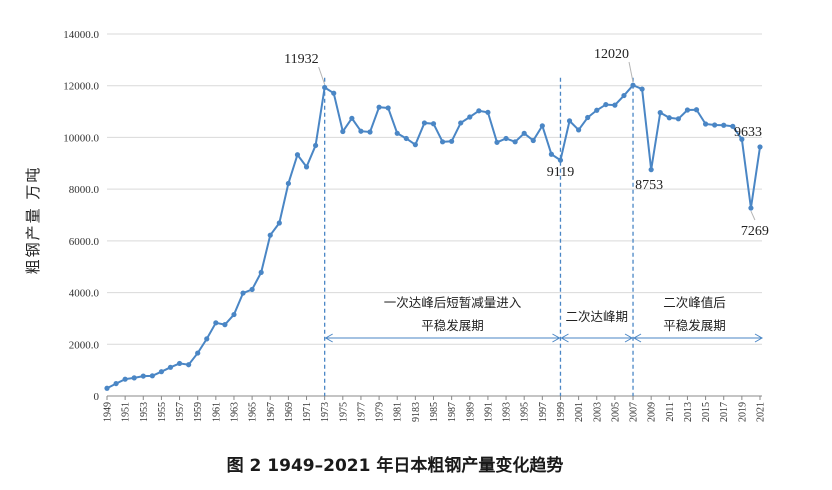 The height and width of the screenshot is (490, 832). I want to click on x-tick-label: 1973, so click(325, 412).